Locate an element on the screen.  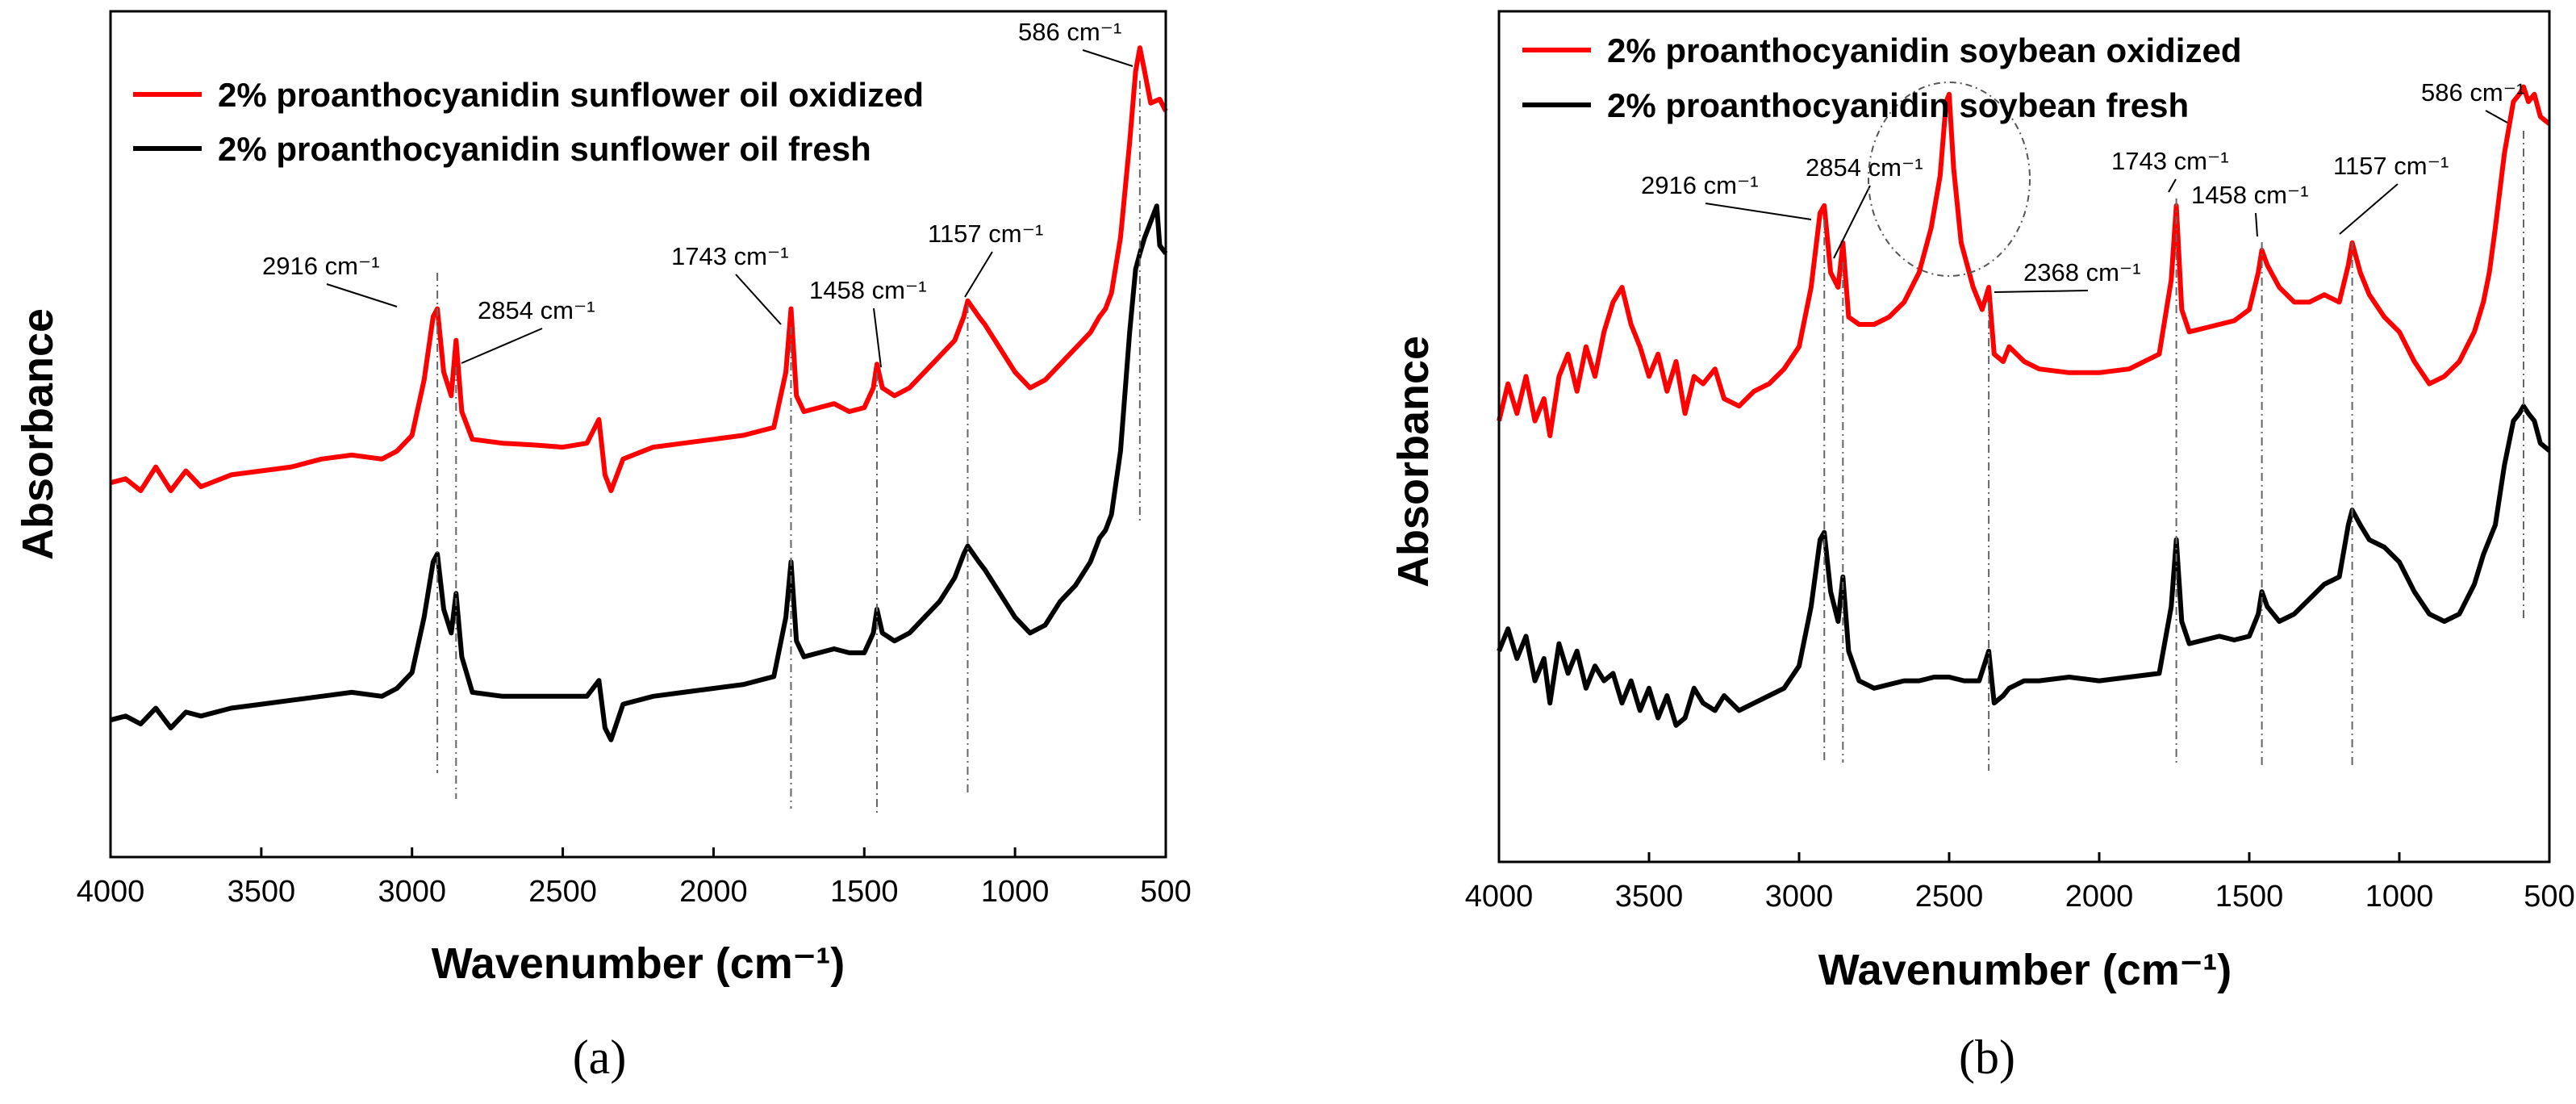
series-line-oxidized is located at coordinates (2024, 261).